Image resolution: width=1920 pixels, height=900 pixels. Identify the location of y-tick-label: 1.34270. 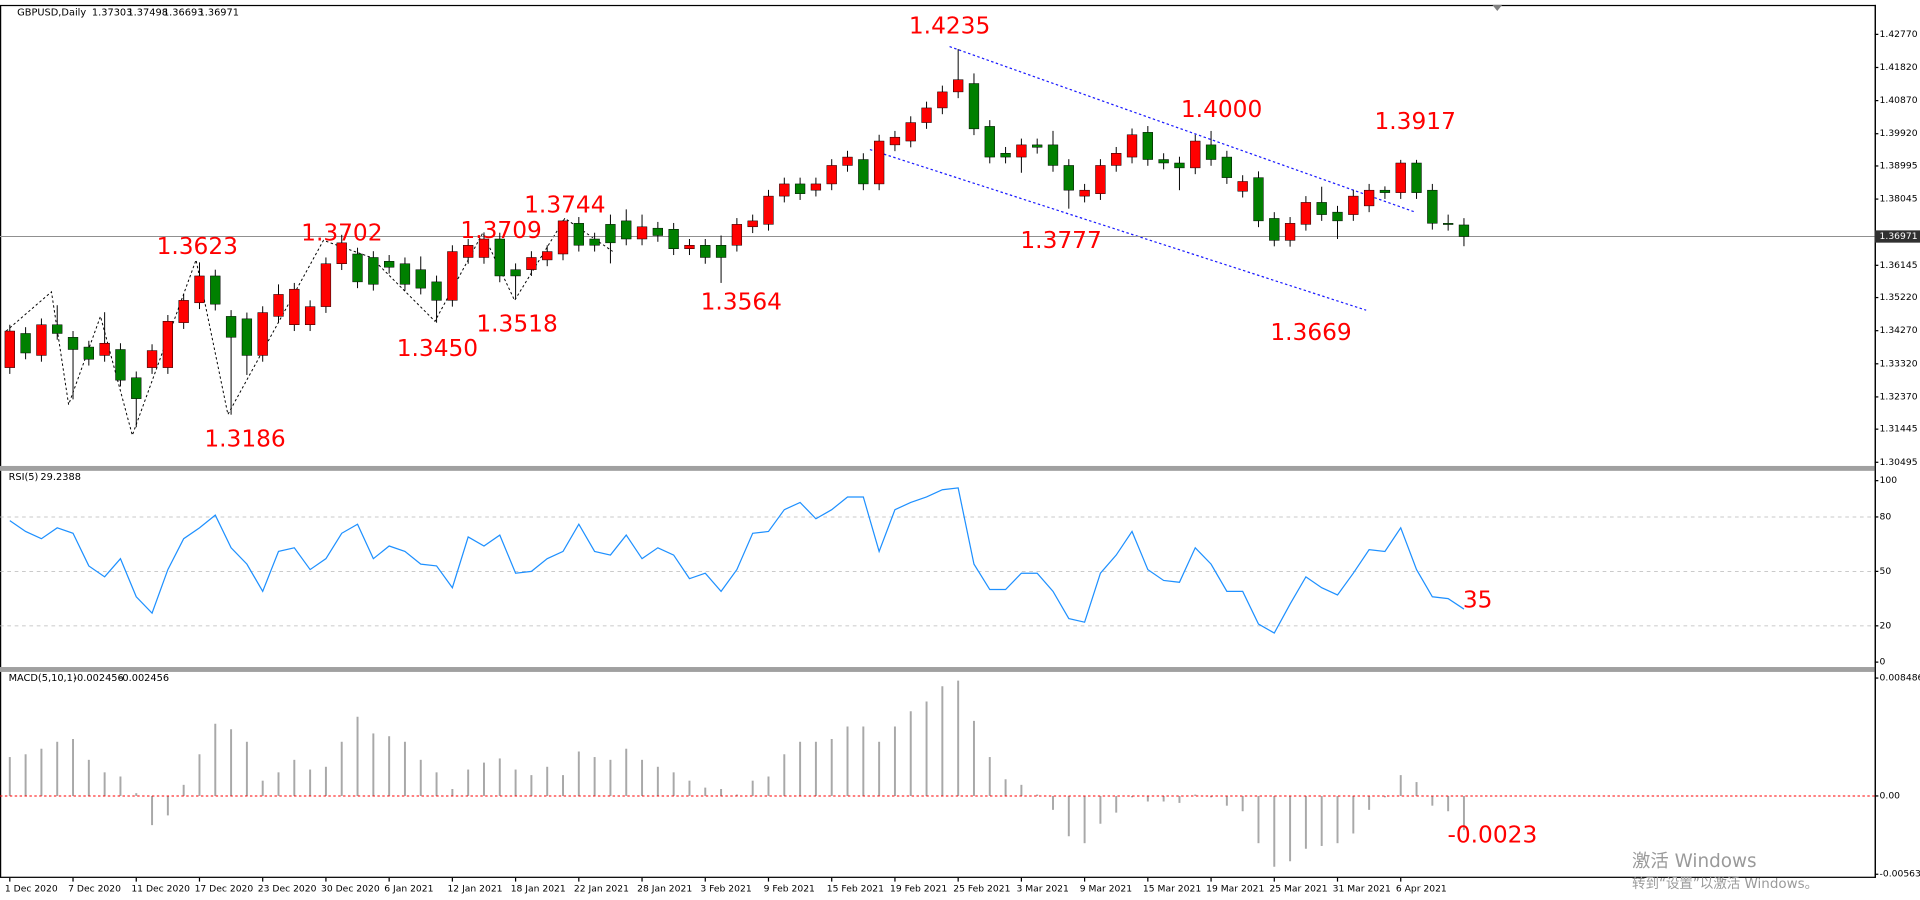
(1899, 330).